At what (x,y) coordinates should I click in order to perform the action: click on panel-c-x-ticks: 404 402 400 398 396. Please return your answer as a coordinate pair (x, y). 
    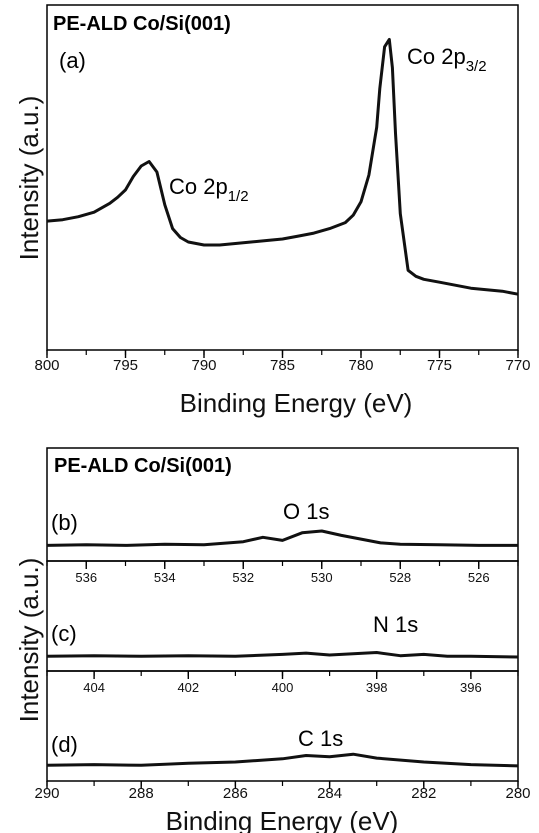
    Looking at the image, I should click on (282, 683).